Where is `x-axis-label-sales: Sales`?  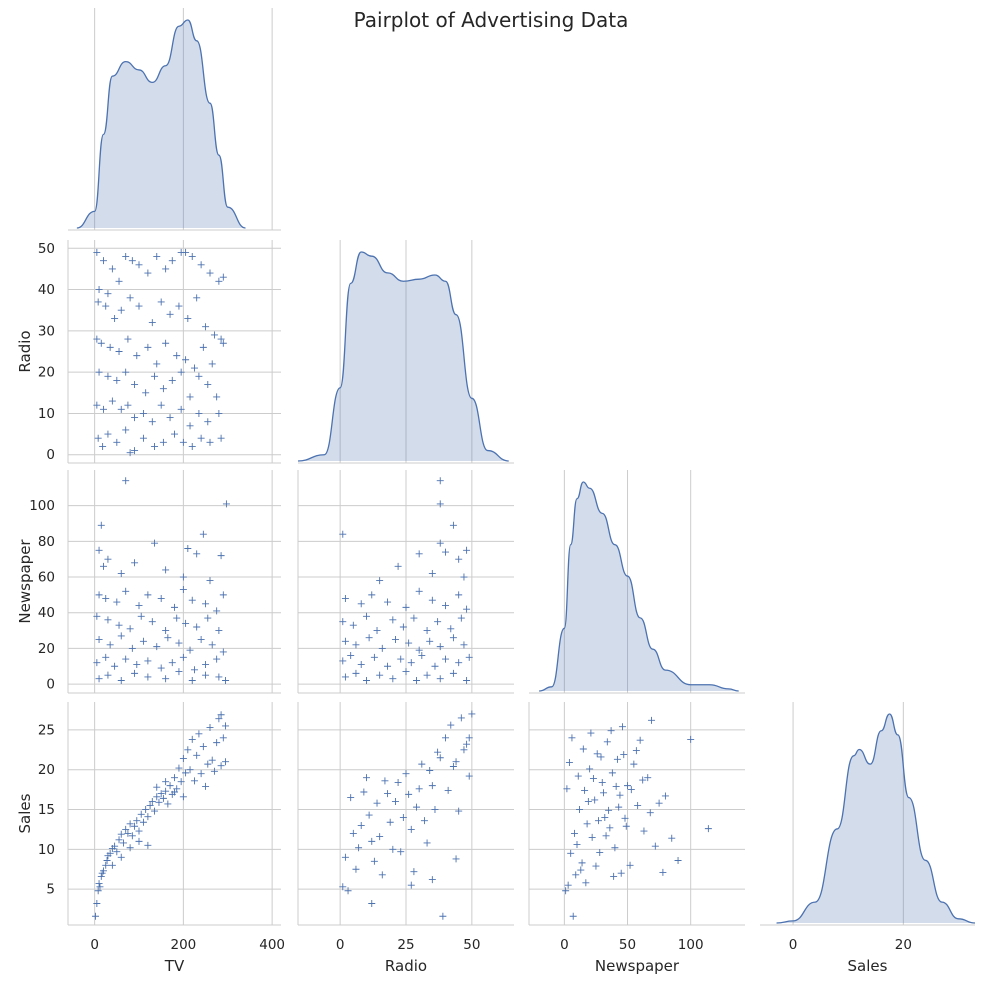
x-axis-label-sales: Sales is located at coordinates (868, 966).